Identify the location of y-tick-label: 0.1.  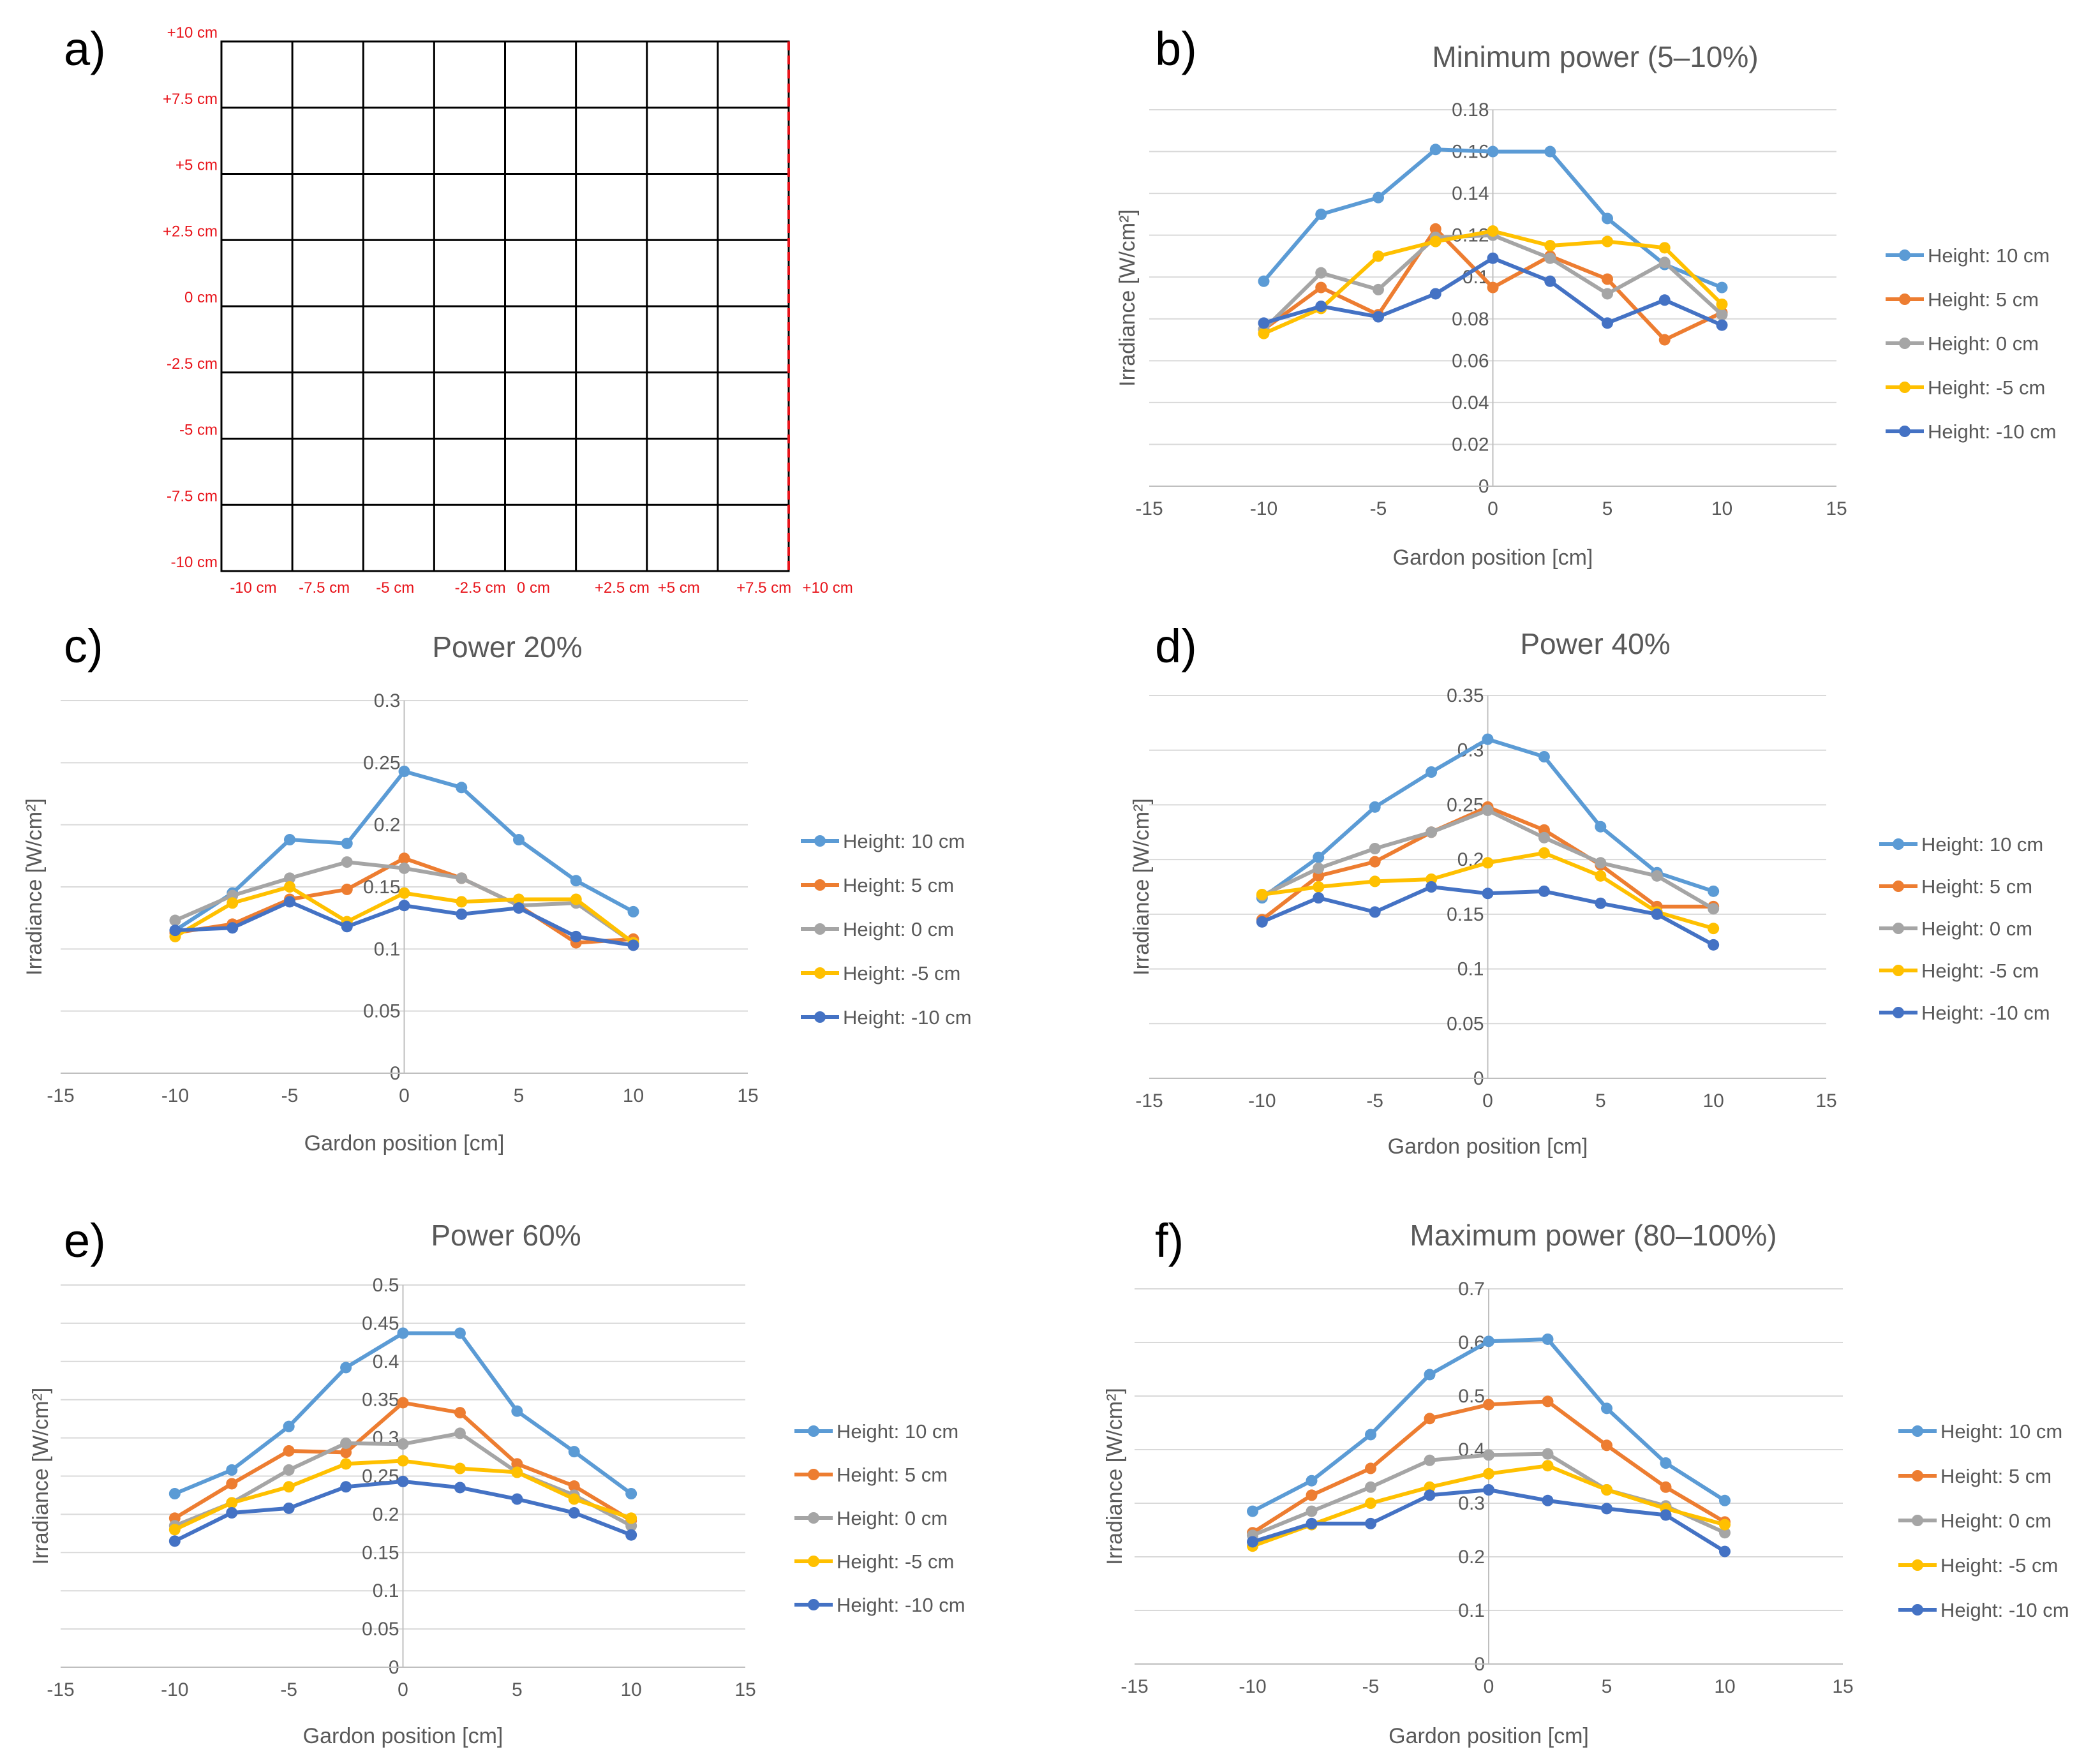
(386, 1591).